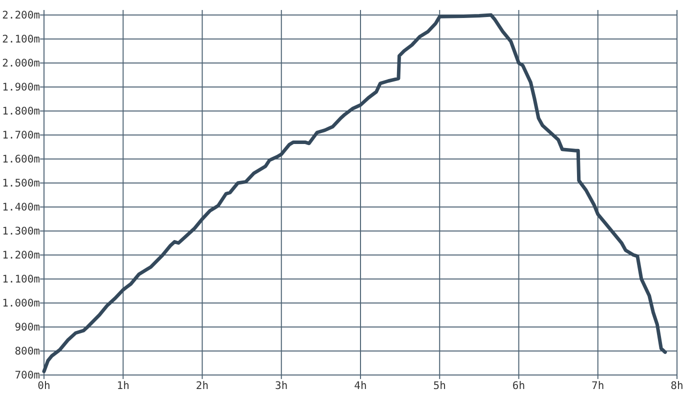 The width and height of the screenshot is (688, 398). Describe the element at coordinates (677, 386) in the screenshot. I see `x-tick-label: 8h` at that location.